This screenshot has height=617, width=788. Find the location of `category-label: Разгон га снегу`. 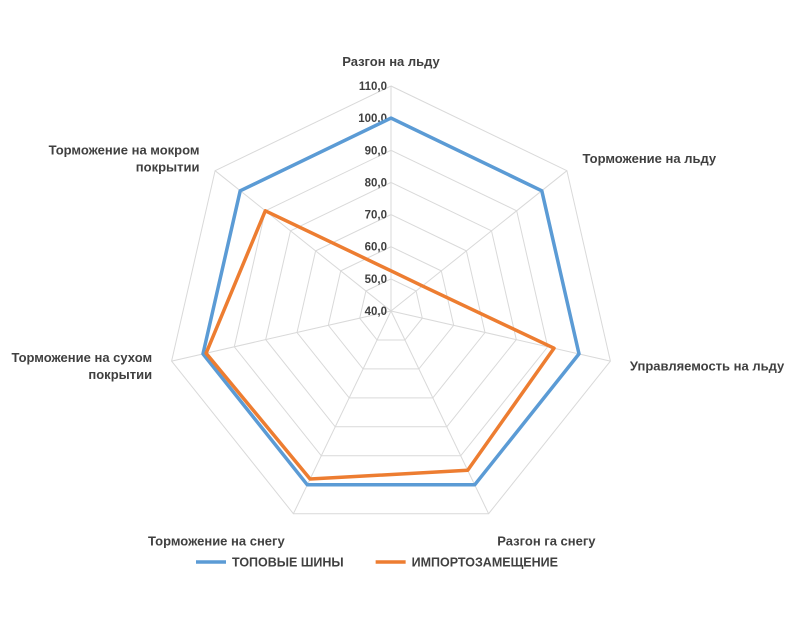

category-label: Разгон га снегу is located at coordinates (546, 541).